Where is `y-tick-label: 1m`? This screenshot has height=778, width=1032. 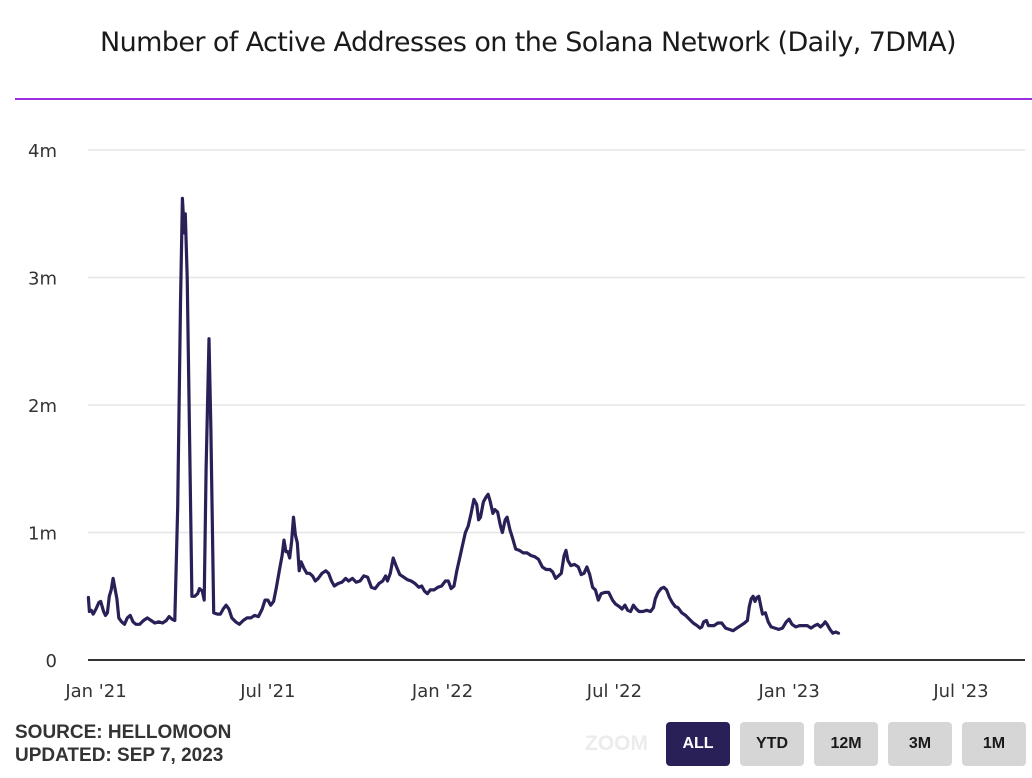
y-tick-label: 1m is located at coordinates (42, 534).